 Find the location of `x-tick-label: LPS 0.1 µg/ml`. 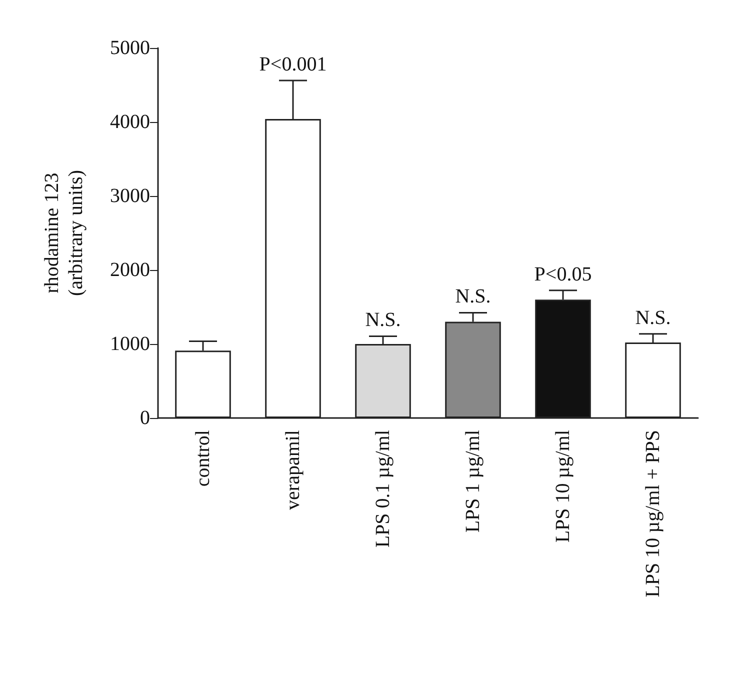

x-tick-label: LPS 0.1 µg/ml is located at coordinates (383, 489).